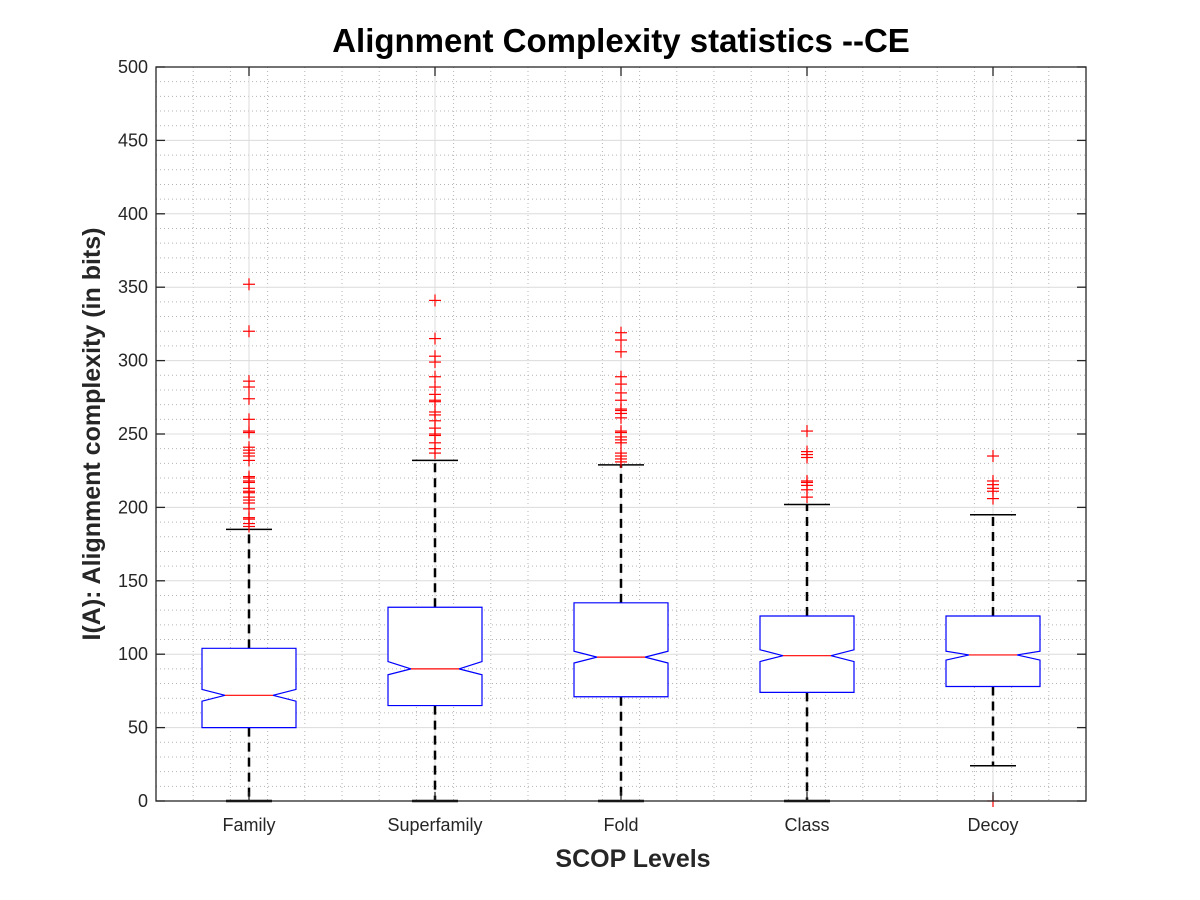  I want to click on box-group-family, so click(249, 540).